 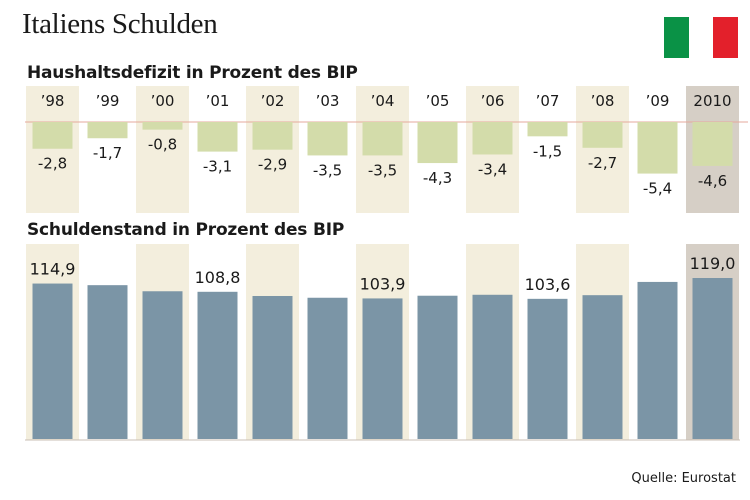 I want to click on flag-stripe-white, so click(x=701, y=37).